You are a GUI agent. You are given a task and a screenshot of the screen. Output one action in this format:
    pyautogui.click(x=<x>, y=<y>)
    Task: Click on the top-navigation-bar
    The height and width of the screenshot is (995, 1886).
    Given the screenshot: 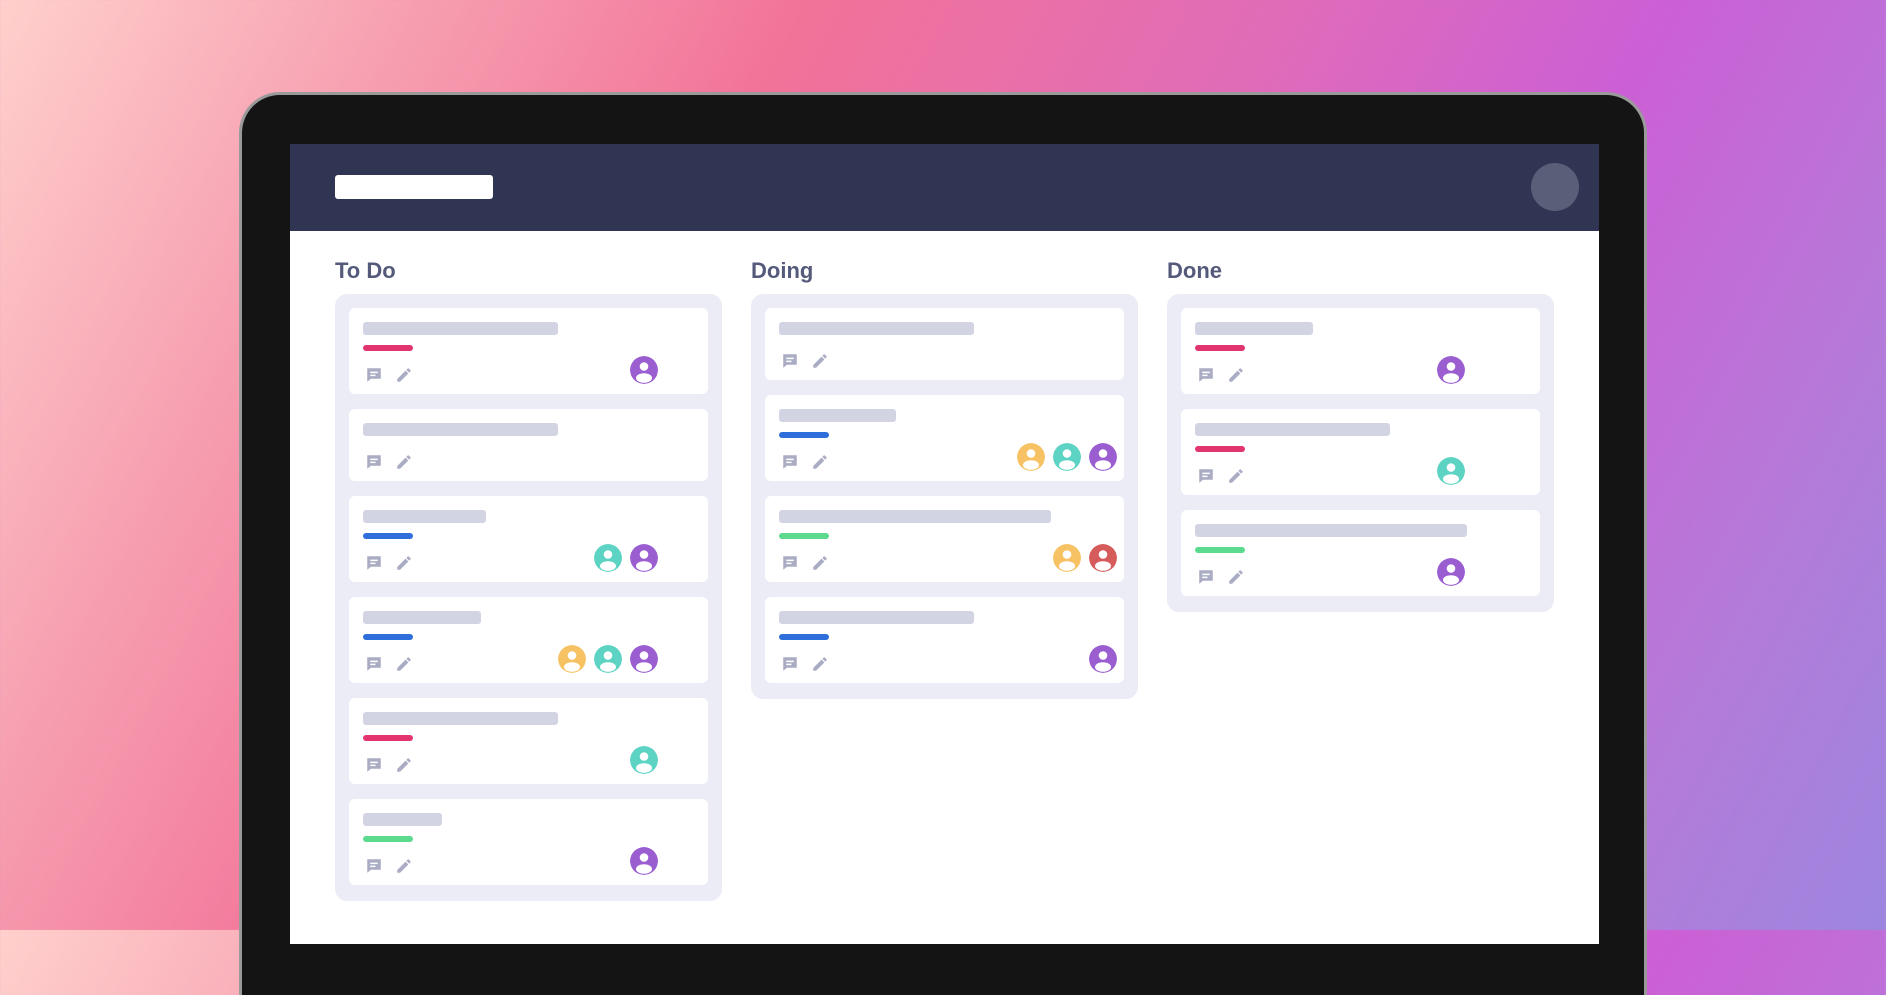 What is the action you would take?
    pyautogui.click(x=944, y=187)
    